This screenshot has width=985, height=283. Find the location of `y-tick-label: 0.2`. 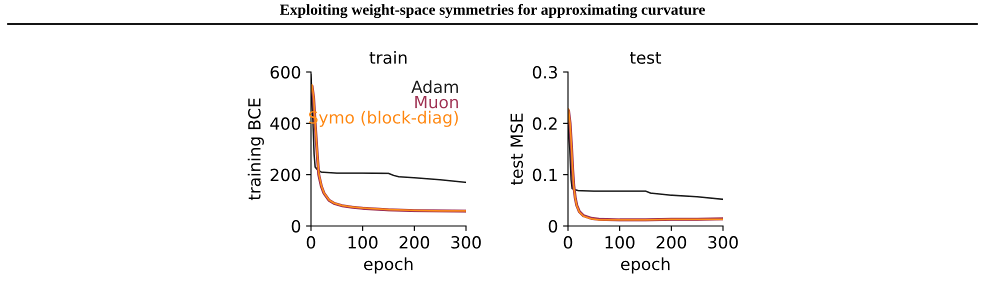

y-tick-label: 0.2 is located at coordinates (544, 123).